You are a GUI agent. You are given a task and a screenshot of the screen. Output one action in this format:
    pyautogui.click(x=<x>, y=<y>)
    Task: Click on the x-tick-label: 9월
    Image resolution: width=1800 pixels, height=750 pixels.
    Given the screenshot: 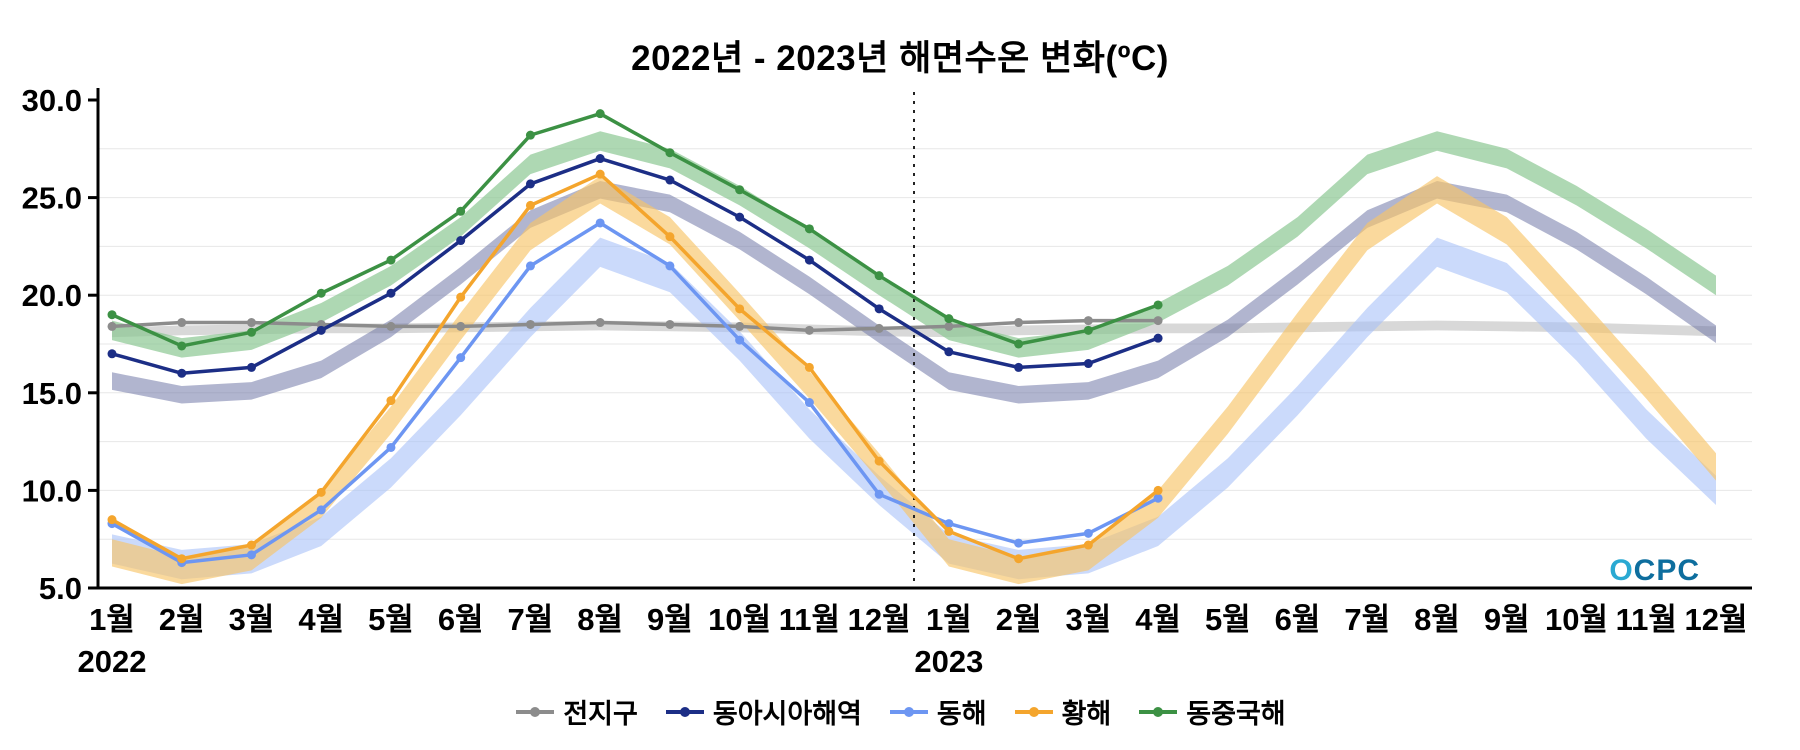 What is the action you would take?
    pyautogui.click(x=670, y=619)
    